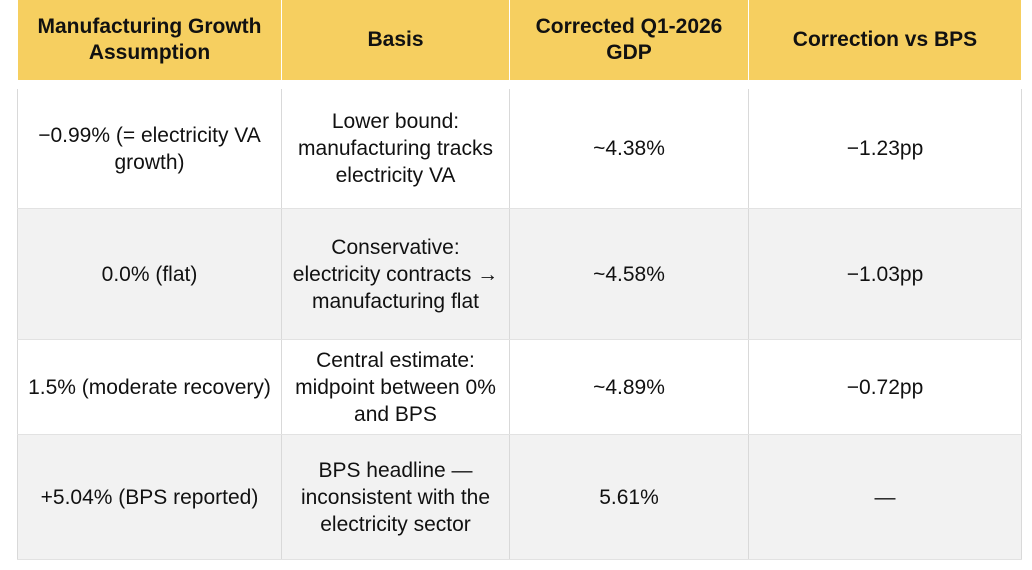 The image size is (1032, 570). I want to click on header-correction-vs-bps: Correction vs BPS, so click(885, 40).